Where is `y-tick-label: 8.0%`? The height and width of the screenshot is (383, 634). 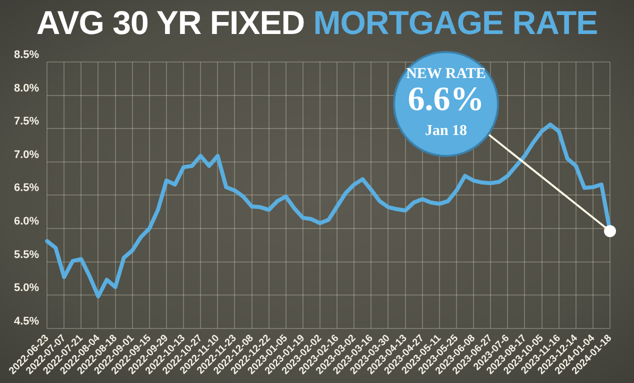 y-tick-label: 8.0% is located at coordinates (27, 88).